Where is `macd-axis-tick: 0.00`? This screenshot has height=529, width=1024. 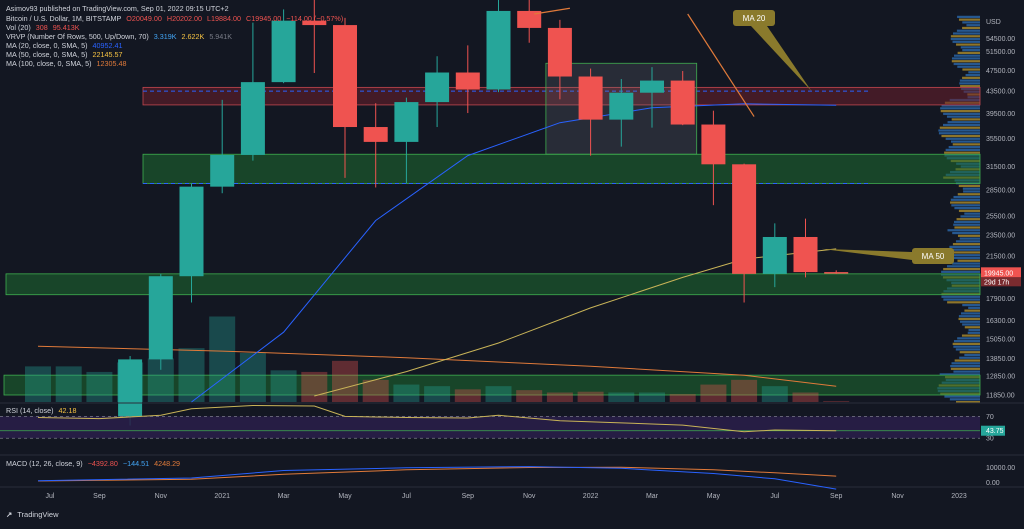 macd-axis-tick: 0.00 is located at coordinates (993, 483).